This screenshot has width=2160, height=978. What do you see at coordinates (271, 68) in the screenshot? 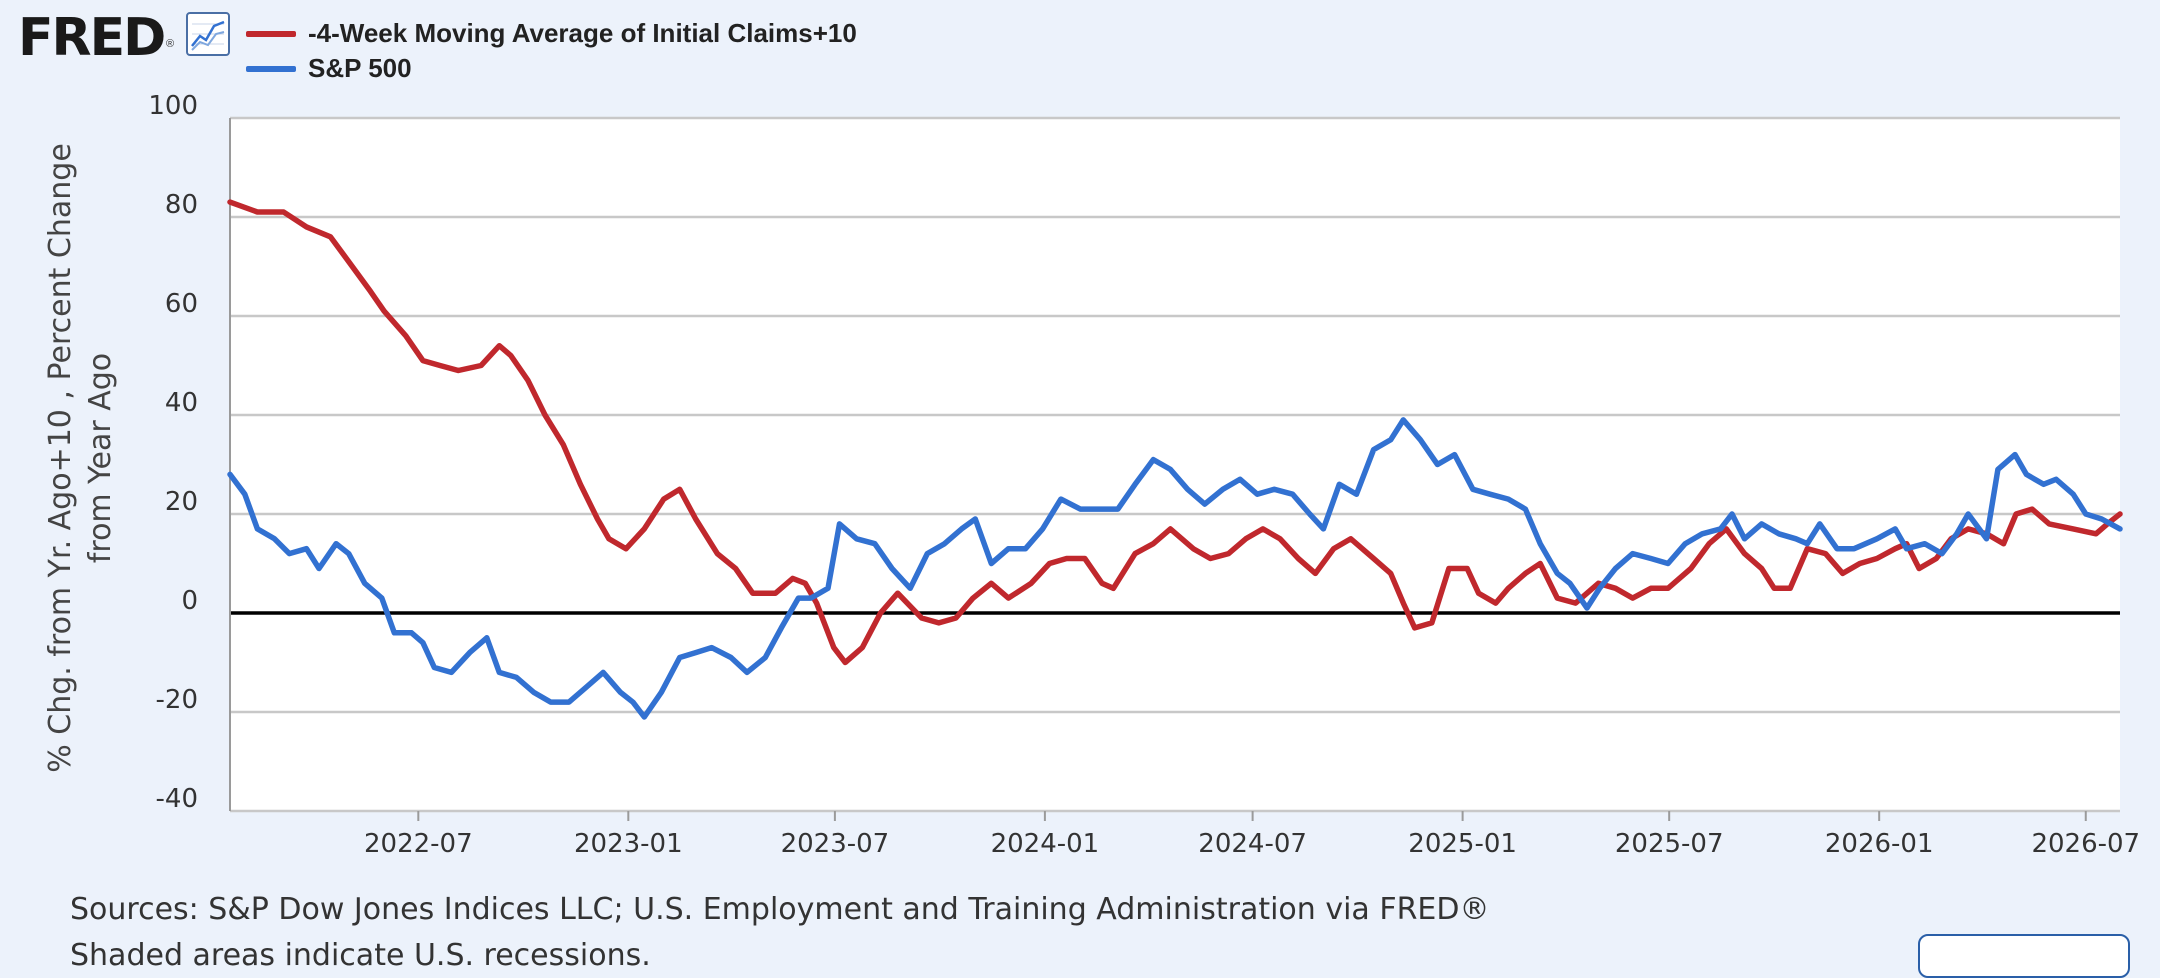
I see `legend-swatch-sp500` at bounding box center [271, 68].